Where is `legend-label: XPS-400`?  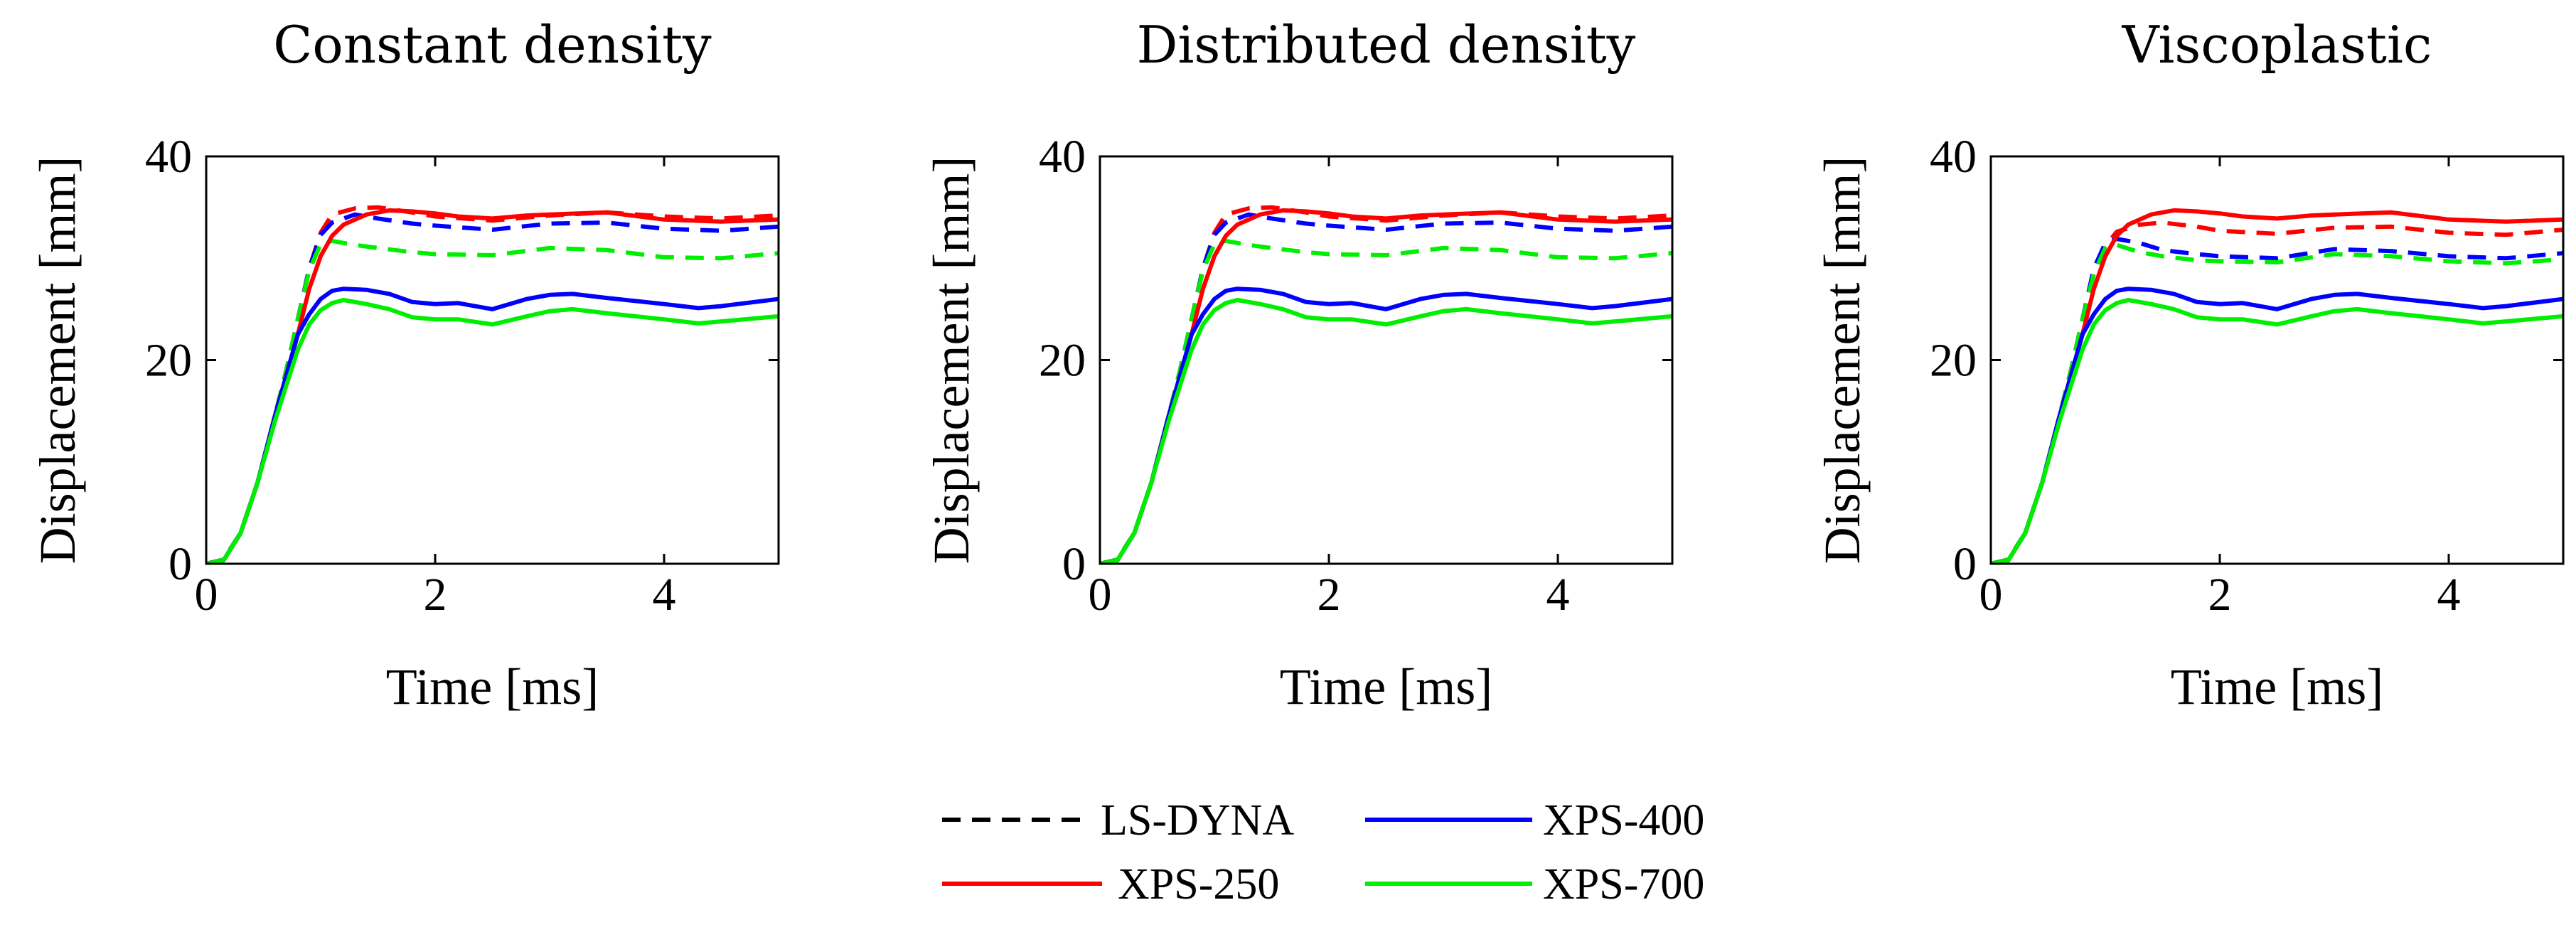 legend-label: XPS-400 is located at coordinates (1623, 820).